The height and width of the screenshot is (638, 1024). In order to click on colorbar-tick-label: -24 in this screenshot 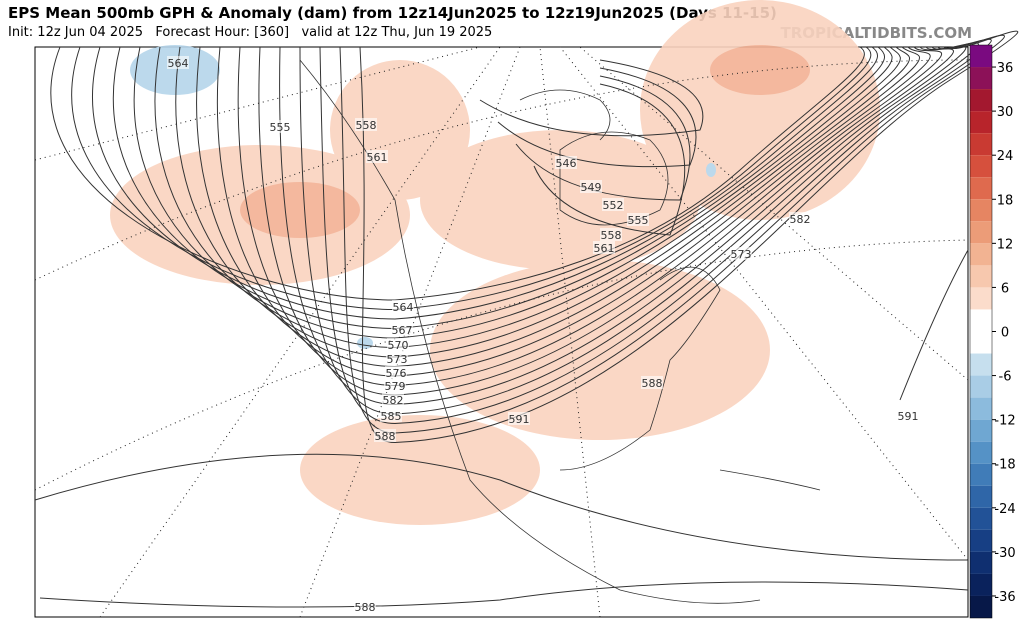, I will do `click(1004, 509)`.